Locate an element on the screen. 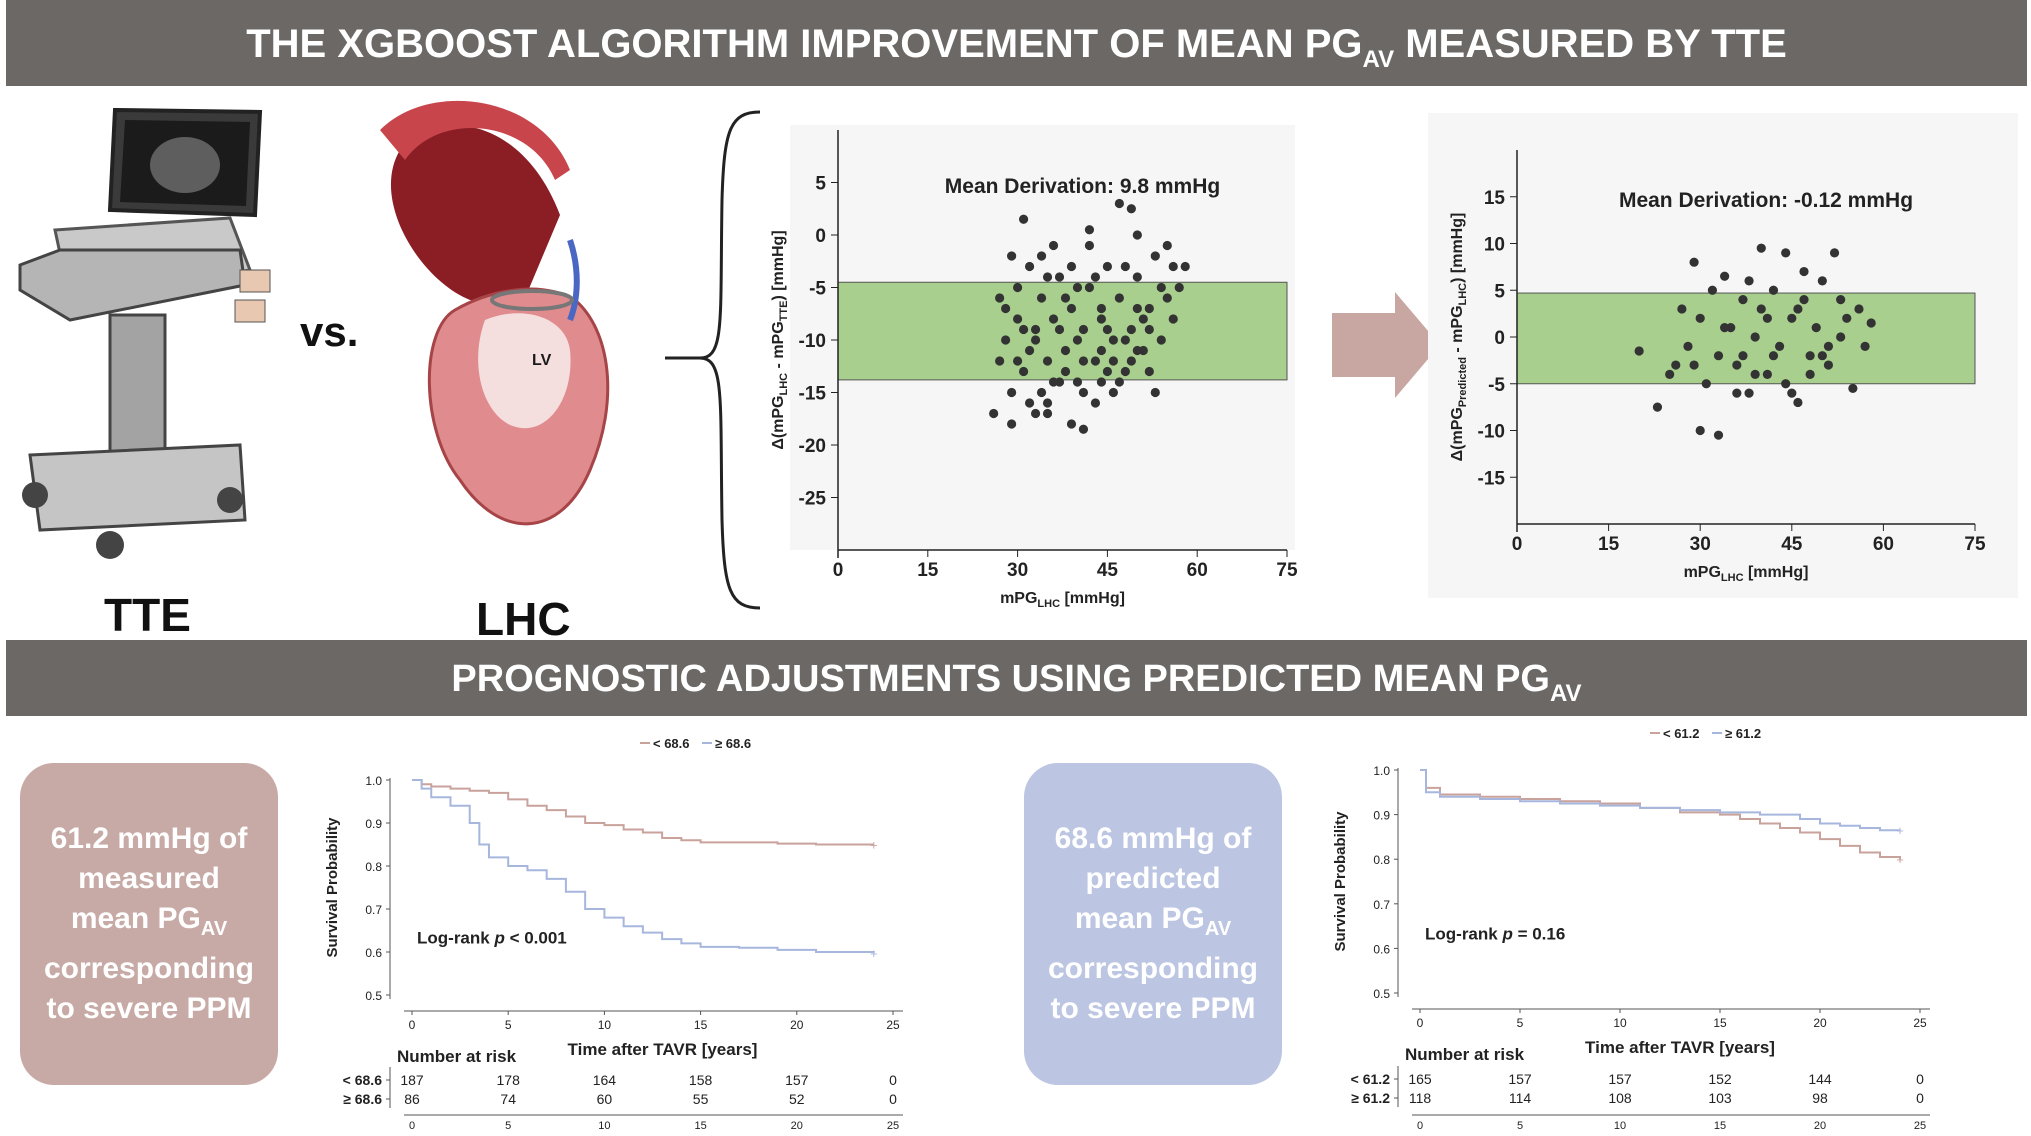 The image size is (2031, 1136). risk-row-label: ≥ 61.2 is located at coordinates (1370, 1098).